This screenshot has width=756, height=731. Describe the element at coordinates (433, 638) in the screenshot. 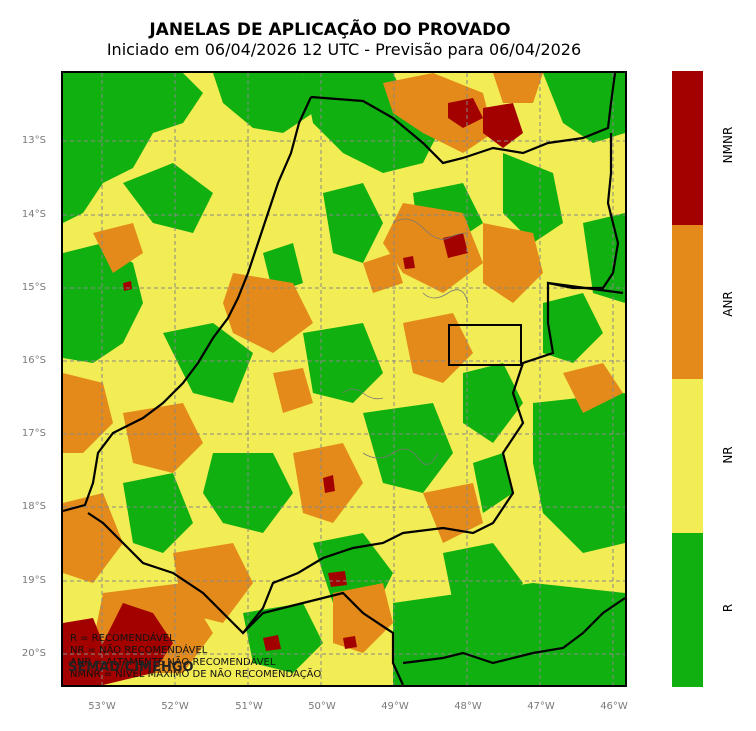

I see `state-boundary-south` at that location.